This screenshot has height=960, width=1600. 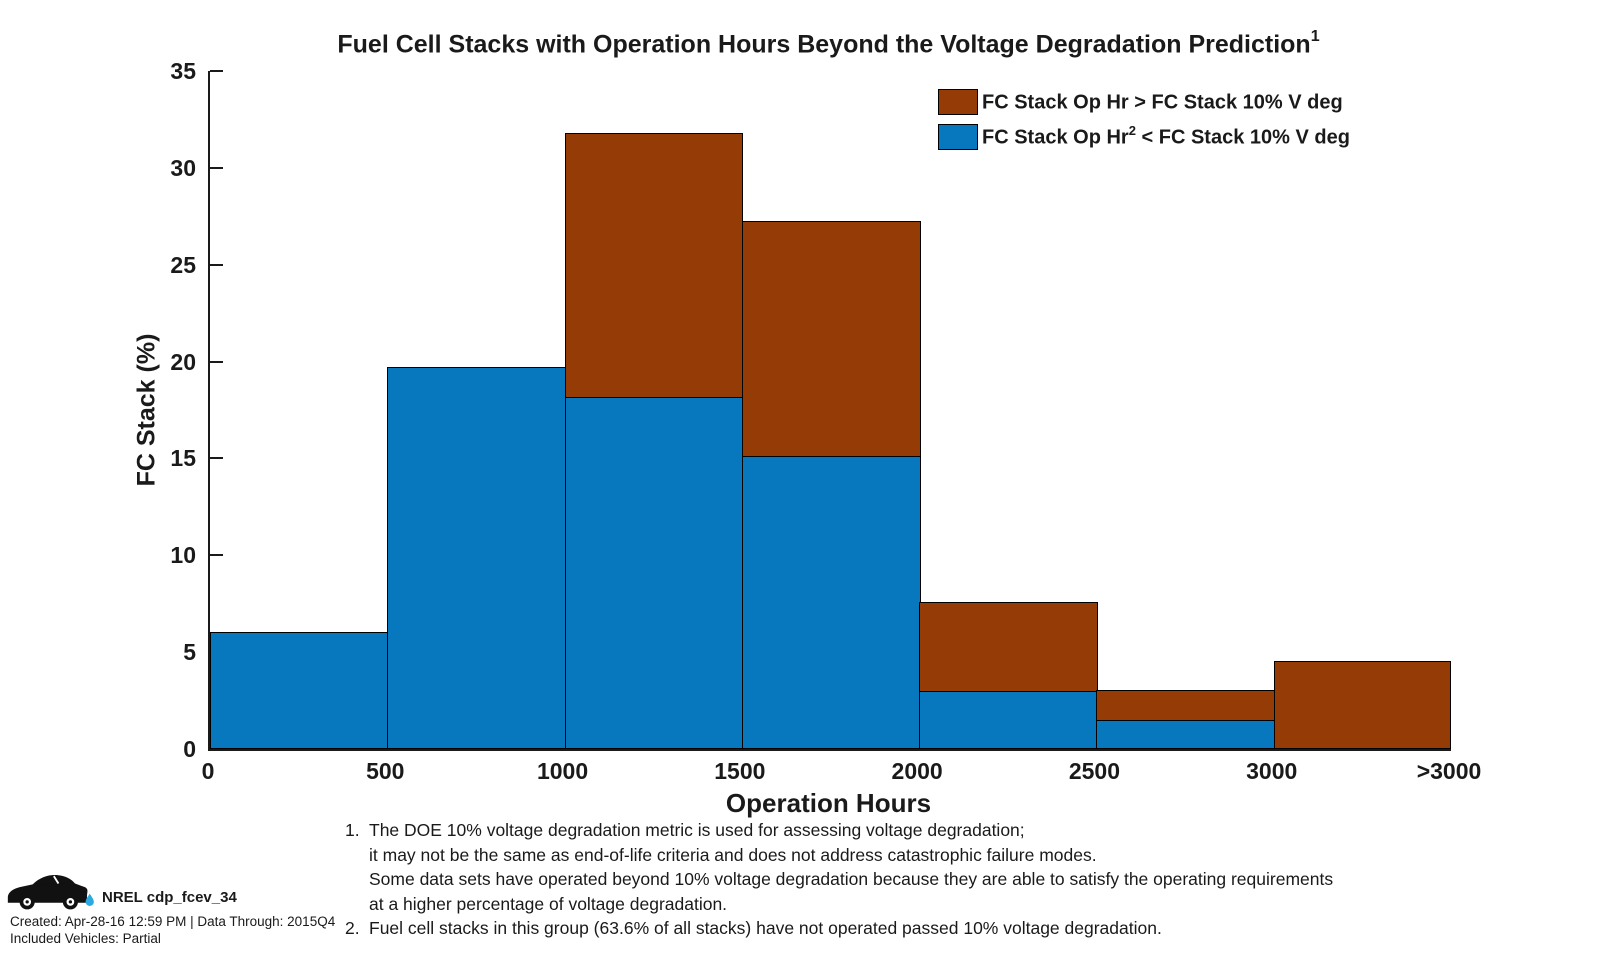 I want to click on x-tick-label: >3000, so click(x=1449, y=771).